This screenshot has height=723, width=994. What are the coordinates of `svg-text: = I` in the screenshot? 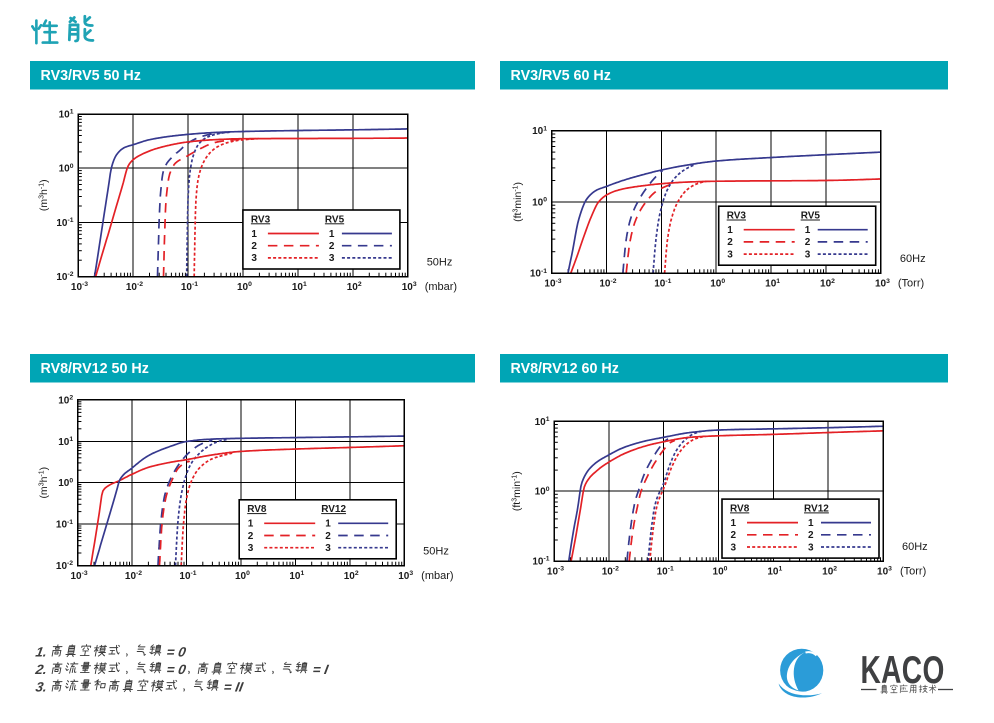 It's located at (319, 669).